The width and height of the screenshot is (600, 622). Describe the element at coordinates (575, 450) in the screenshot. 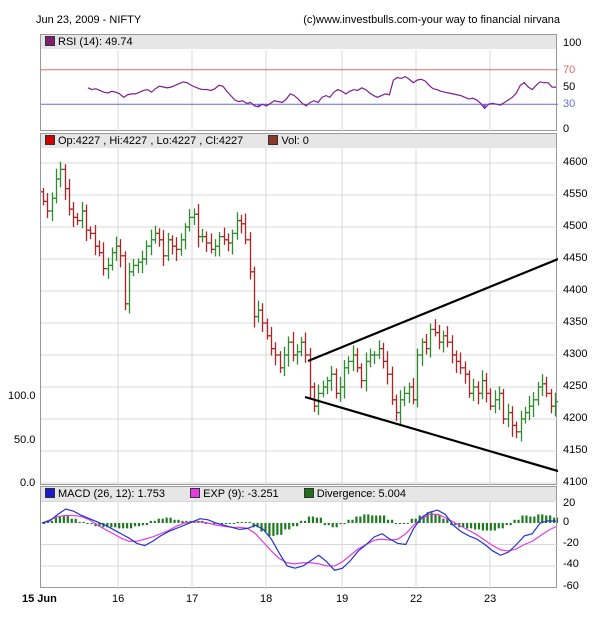

I see `price-axis-4150: 4150` at that location.